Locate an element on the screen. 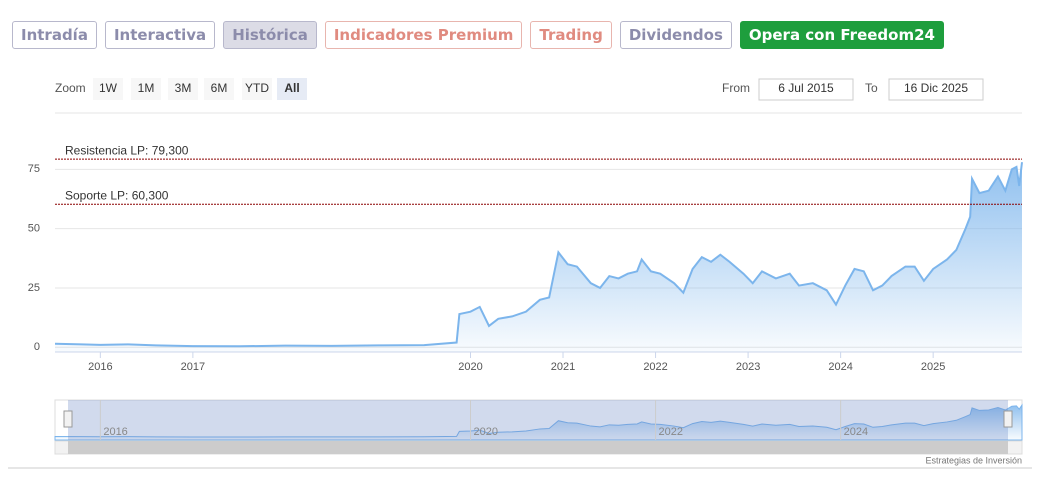 The width and height of the screenshot is (1037, 477). zoom-button-label: 1W is located at coordinates (108, 88).